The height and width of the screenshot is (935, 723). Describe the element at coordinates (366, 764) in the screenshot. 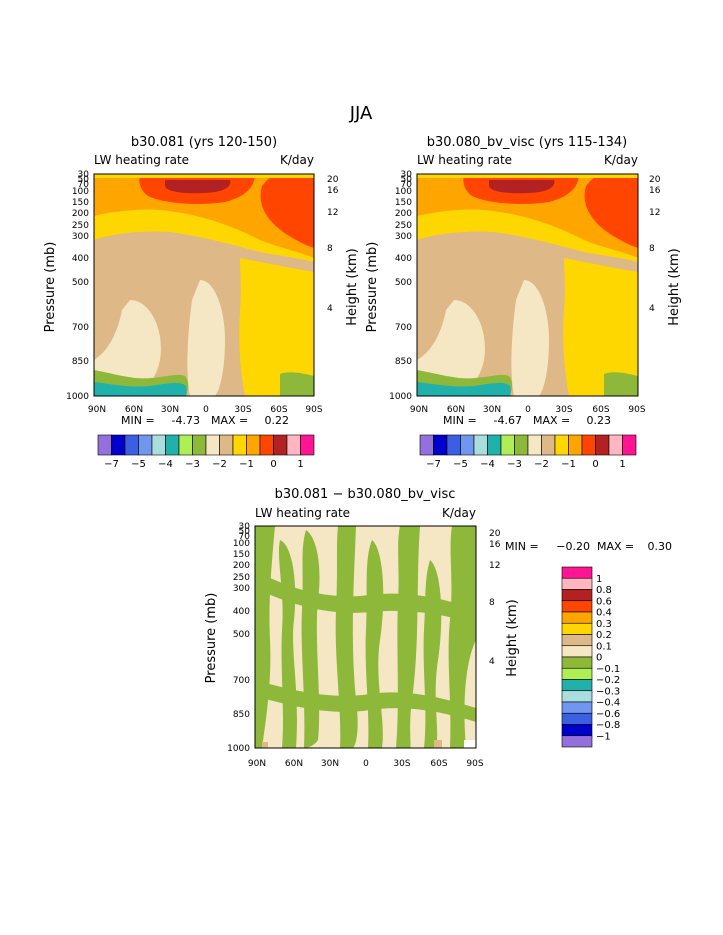

I see `x-tick-labels: 90N 60N 30N 0 30S 60S 90S` at that location.